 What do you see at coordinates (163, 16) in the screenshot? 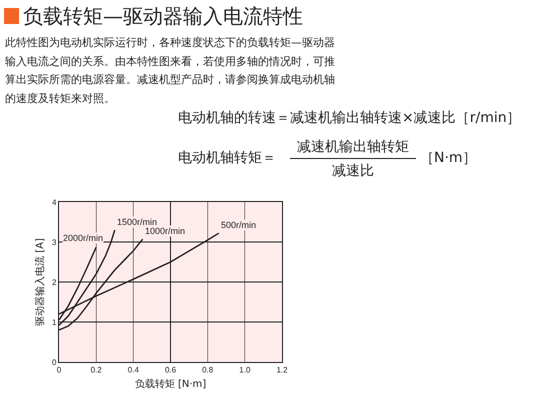
I see `chart-title: 负载转矩—驱动器输入电流特性` at bounding box center [163, 16].